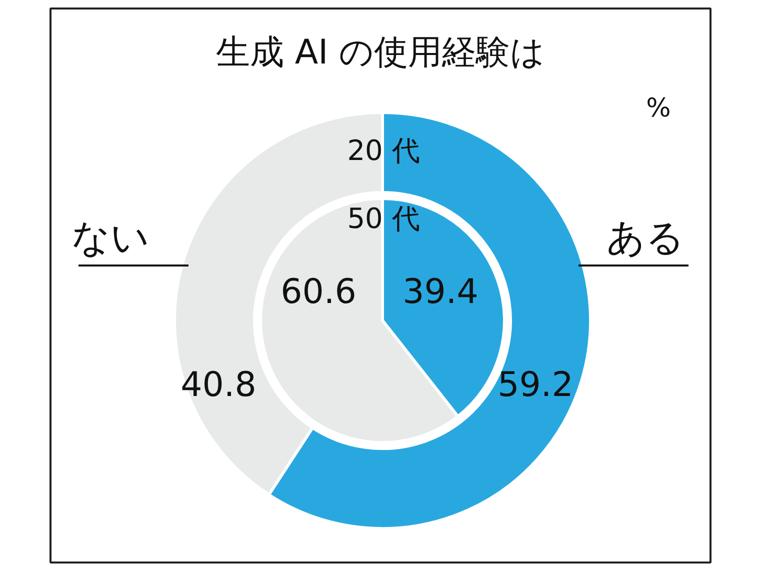 The height and width of the screenshot is (570, 760). What do you see at coordinates (111, 238) in the screenshot?
I see `slice-label: ない` at bounding box center [111, 238].